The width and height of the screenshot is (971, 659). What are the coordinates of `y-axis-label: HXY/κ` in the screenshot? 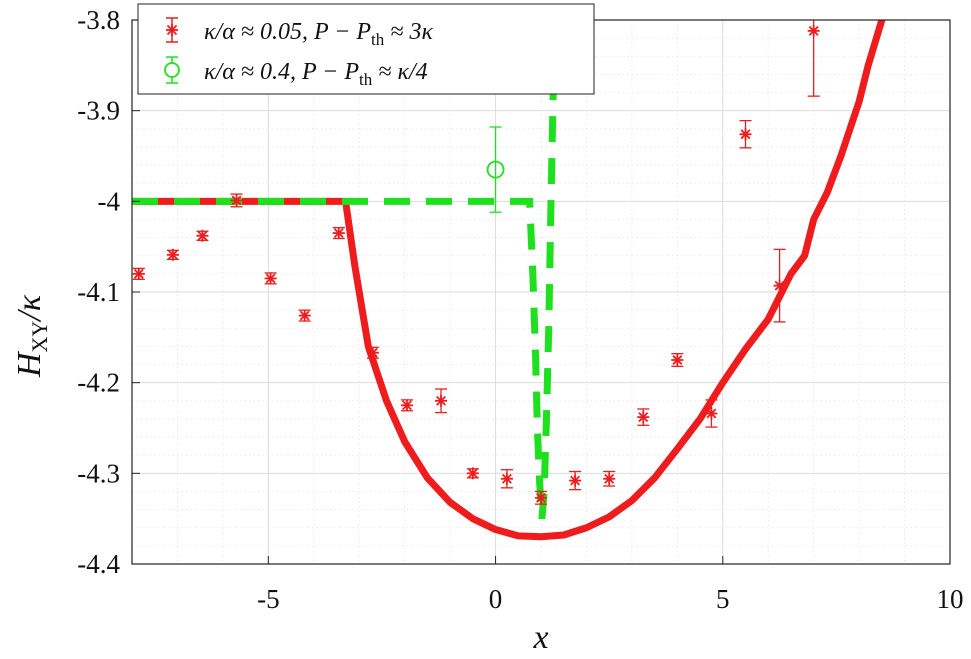 It's located at (31, 336).